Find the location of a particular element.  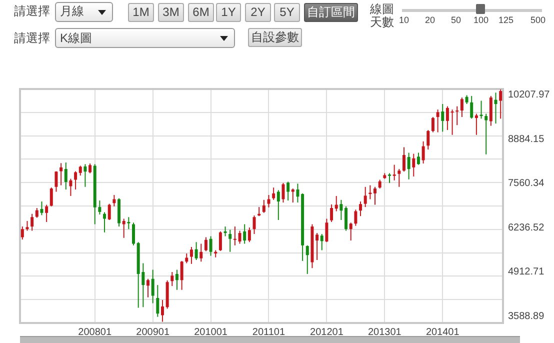

x-tick-label: 201001 is located at coordinates (211, 332).